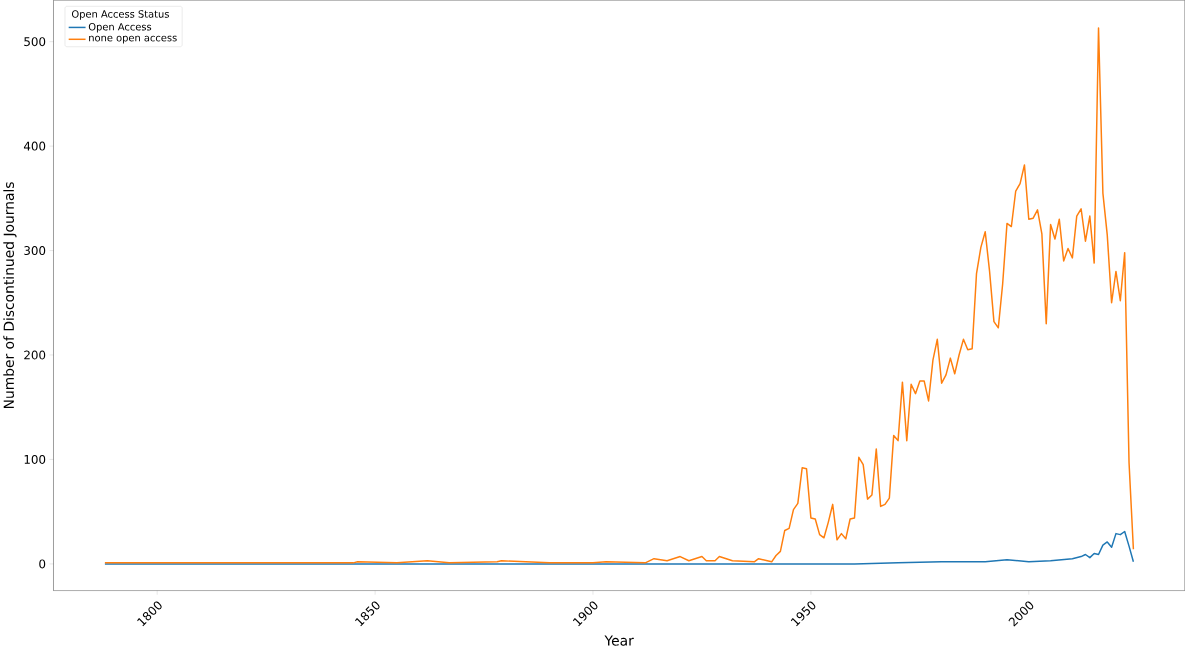  What do you see at coordinates (35, 251) in the screenshot?
I see `y-tick-label: 300` at bounding box center [35, 251].